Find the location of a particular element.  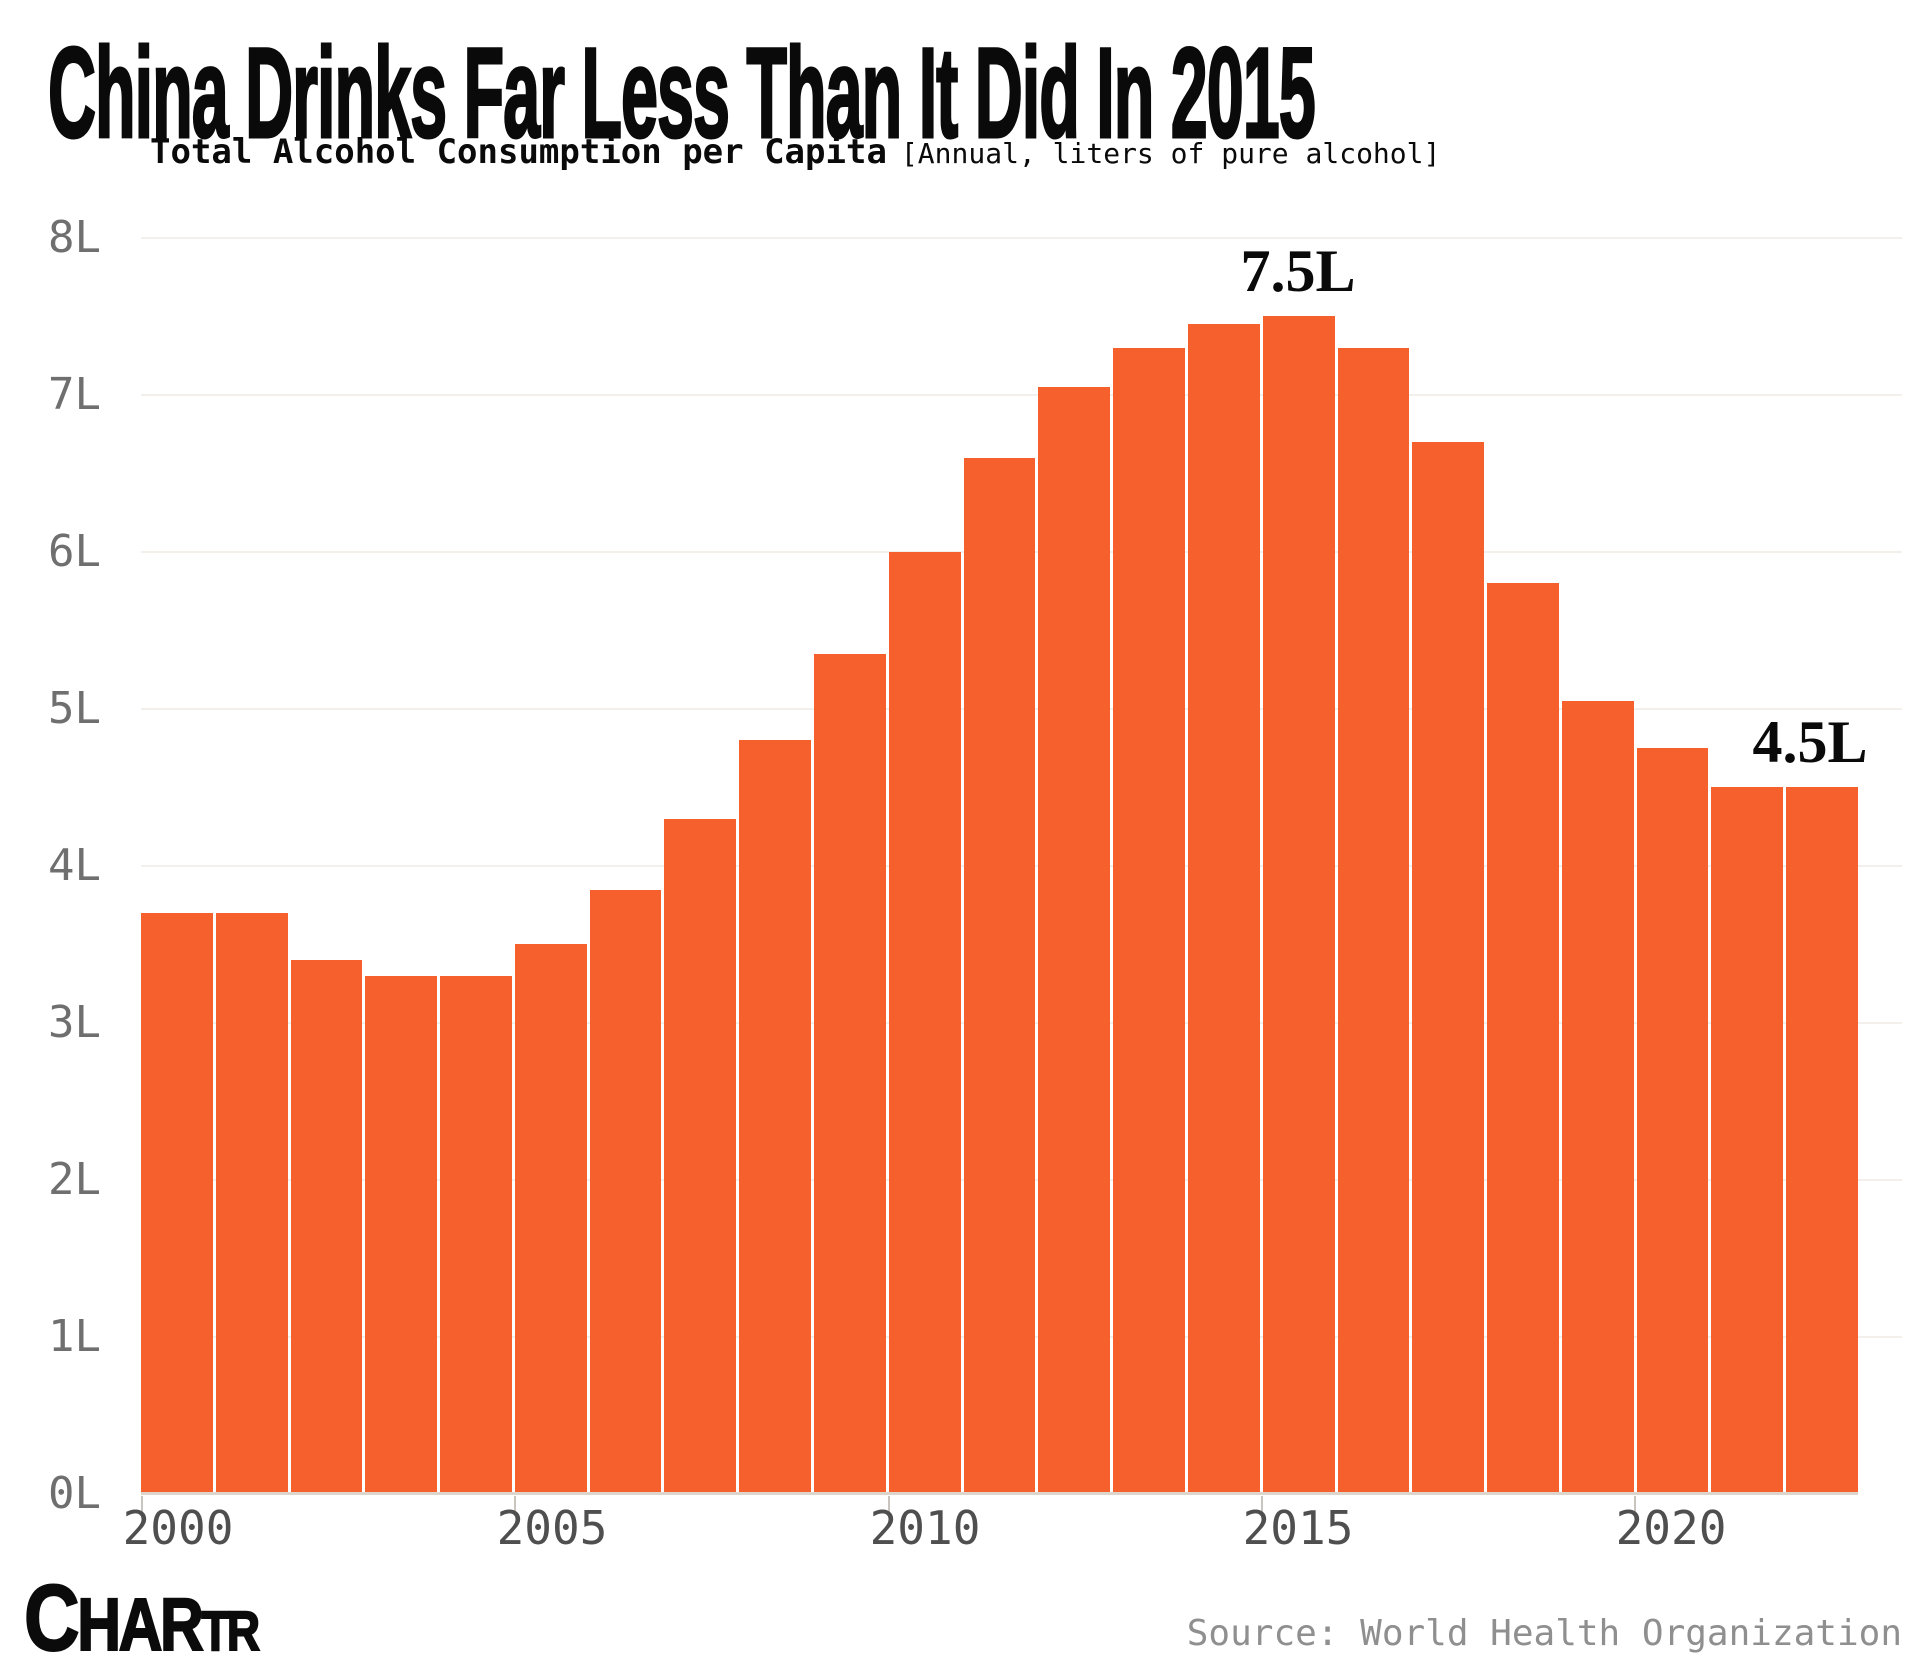

x-axis-line is located at coordinates (999, 1493).